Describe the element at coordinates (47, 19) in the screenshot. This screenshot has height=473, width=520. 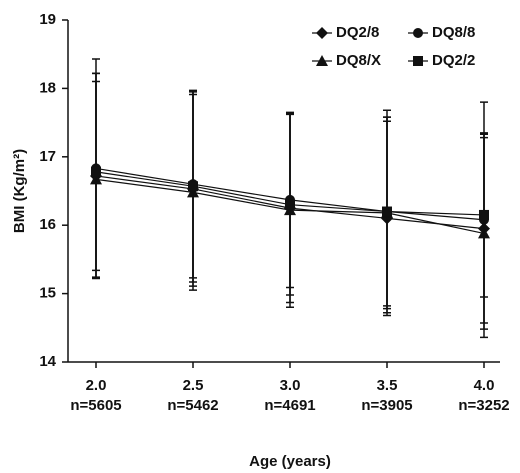
I see `y-tick-label: 19` at that location.